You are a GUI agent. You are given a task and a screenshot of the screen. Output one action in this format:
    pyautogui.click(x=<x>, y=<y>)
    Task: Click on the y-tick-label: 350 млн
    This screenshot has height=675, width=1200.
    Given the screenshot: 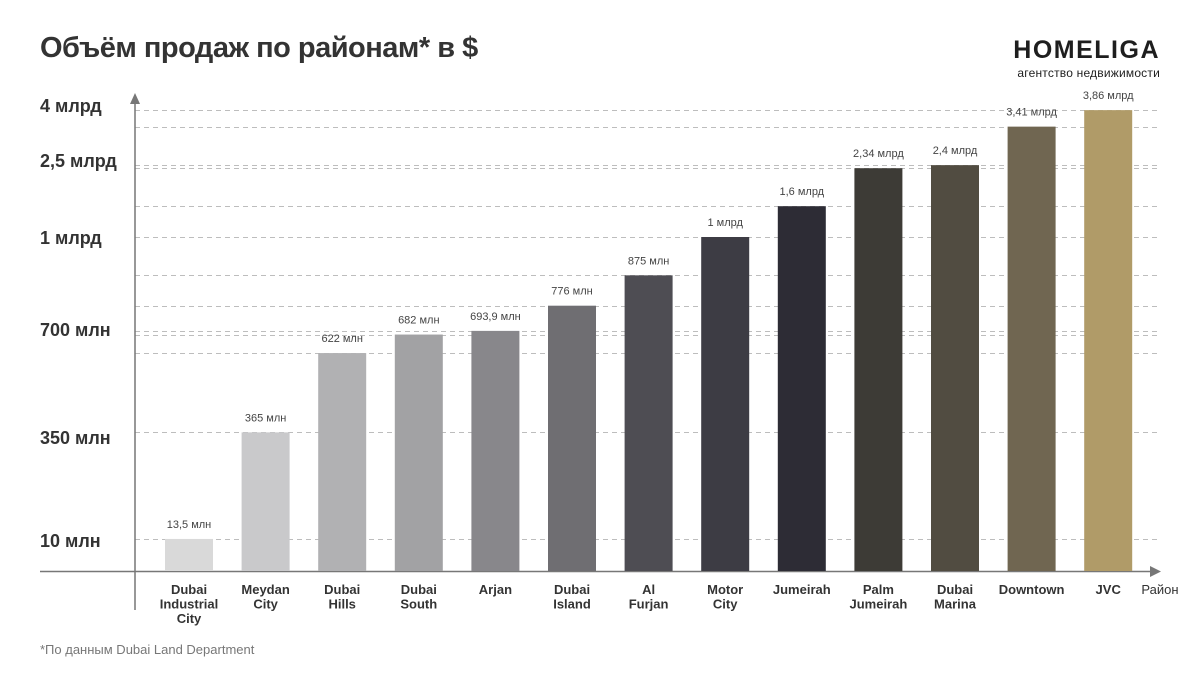 What is the action you would take?
    pyautogui.click(x=75, y=438)
    